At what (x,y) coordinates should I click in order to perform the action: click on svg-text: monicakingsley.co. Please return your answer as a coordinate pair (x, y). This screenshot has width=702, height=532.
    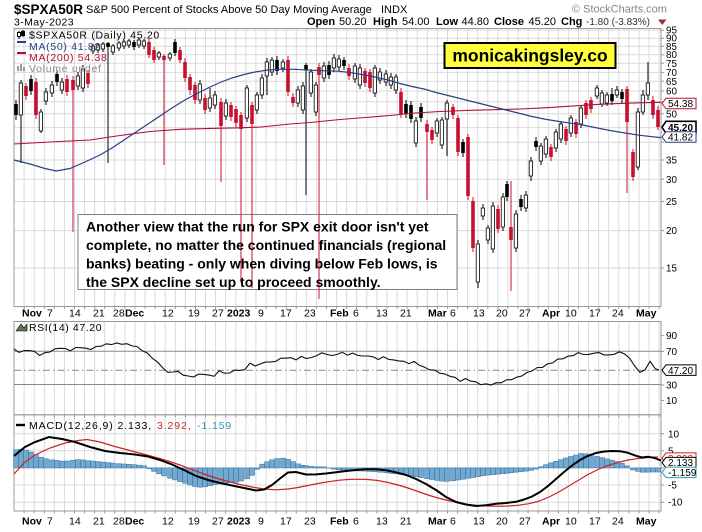
    Looking at the image, I should click on (529, 56).